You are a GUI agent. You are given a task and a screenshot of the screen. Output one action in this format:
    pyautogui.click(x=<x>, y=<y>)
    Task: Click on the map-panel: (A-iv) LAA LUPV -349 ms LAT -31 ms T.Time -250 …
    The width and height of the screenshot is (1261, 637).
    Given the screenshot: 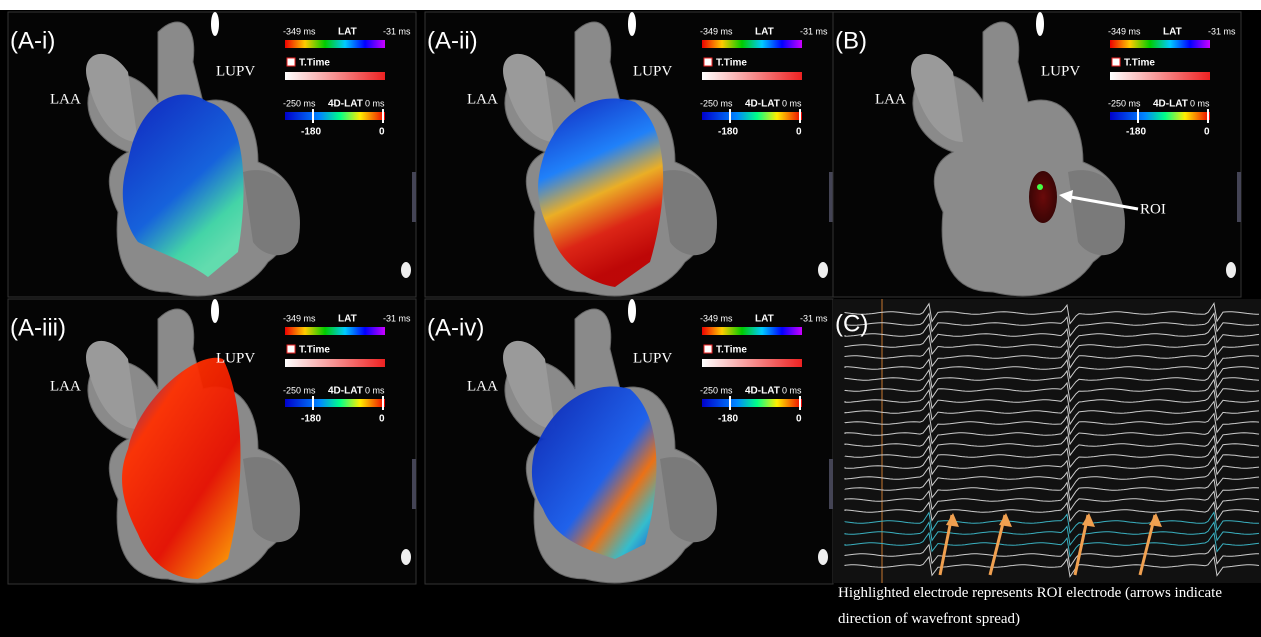 What is the action you would take?
    pyautogui.click(x=629, y=441)
    